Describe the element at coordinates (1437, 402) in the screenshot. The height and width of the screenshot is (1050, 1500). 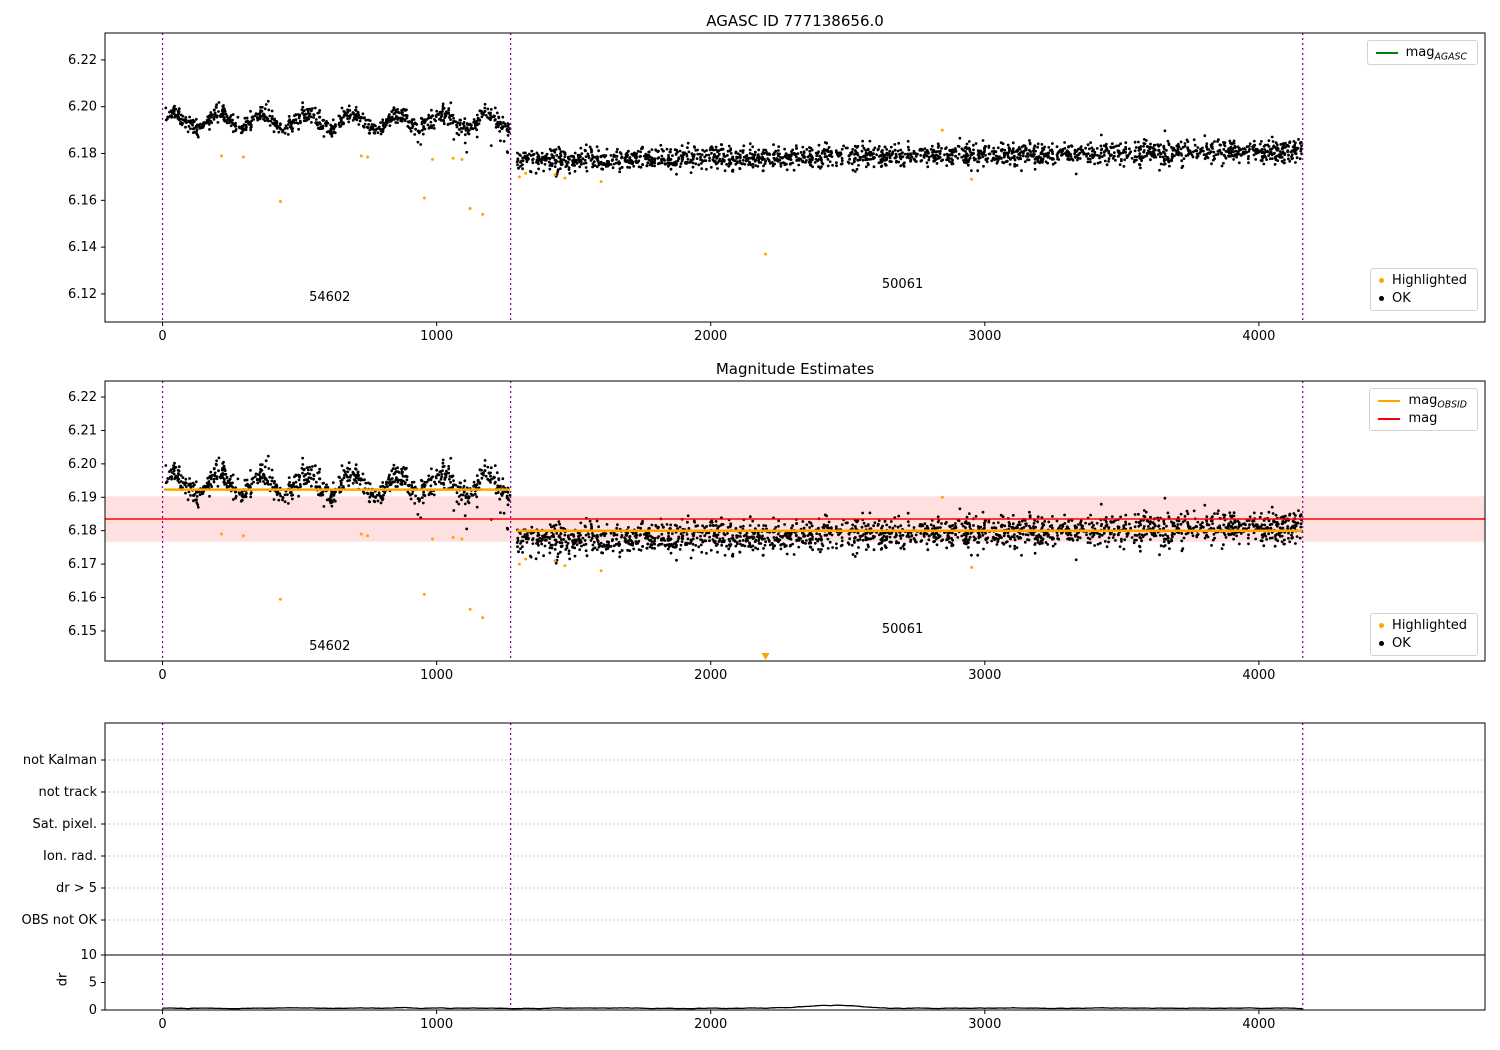
I see `legend-label-mag-obsid: magOBSID` at that location.